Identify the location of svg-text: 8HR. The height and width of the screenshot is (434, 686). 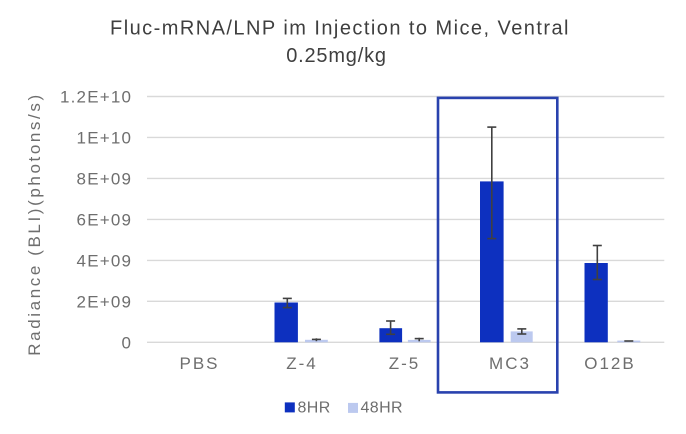
(314, 408).